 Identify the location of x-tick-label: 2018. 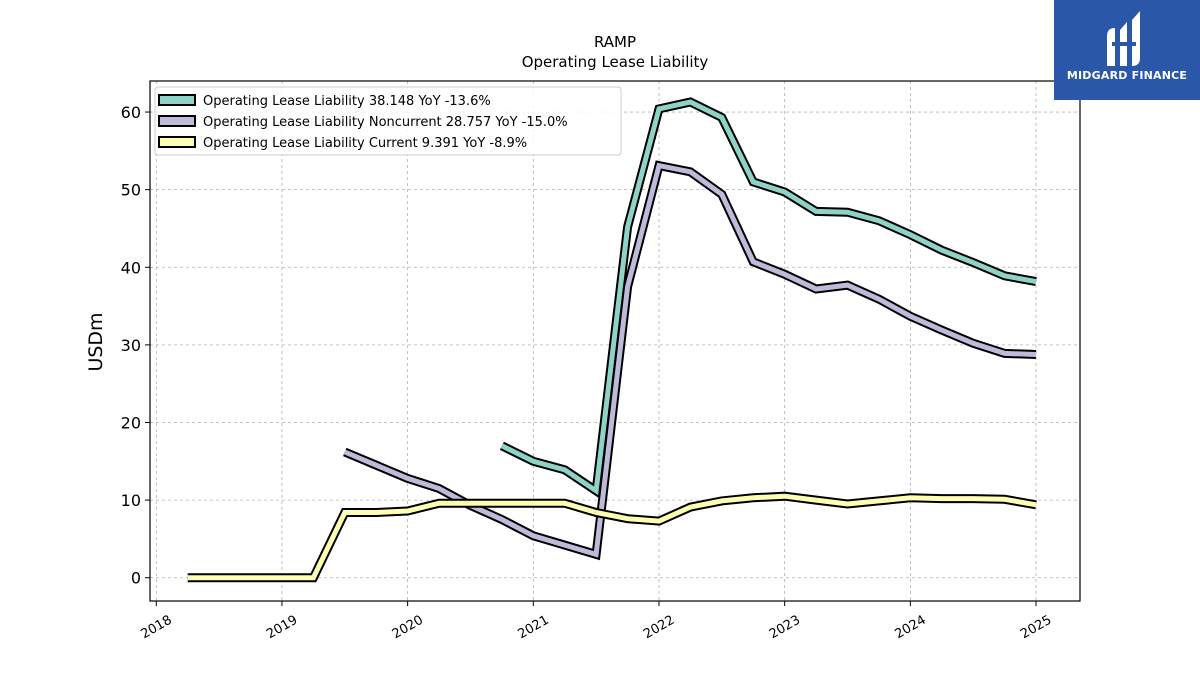
(156, 628).